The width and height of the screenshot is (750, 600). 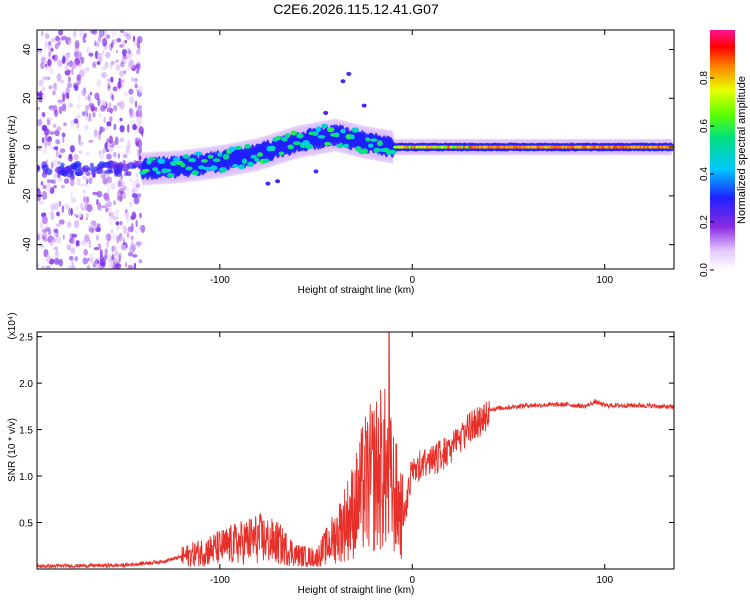 What do you see at coordinates (27, 195) in the screenshot?
I see `y-tick-label: -20` at bounding box center [27, 195].